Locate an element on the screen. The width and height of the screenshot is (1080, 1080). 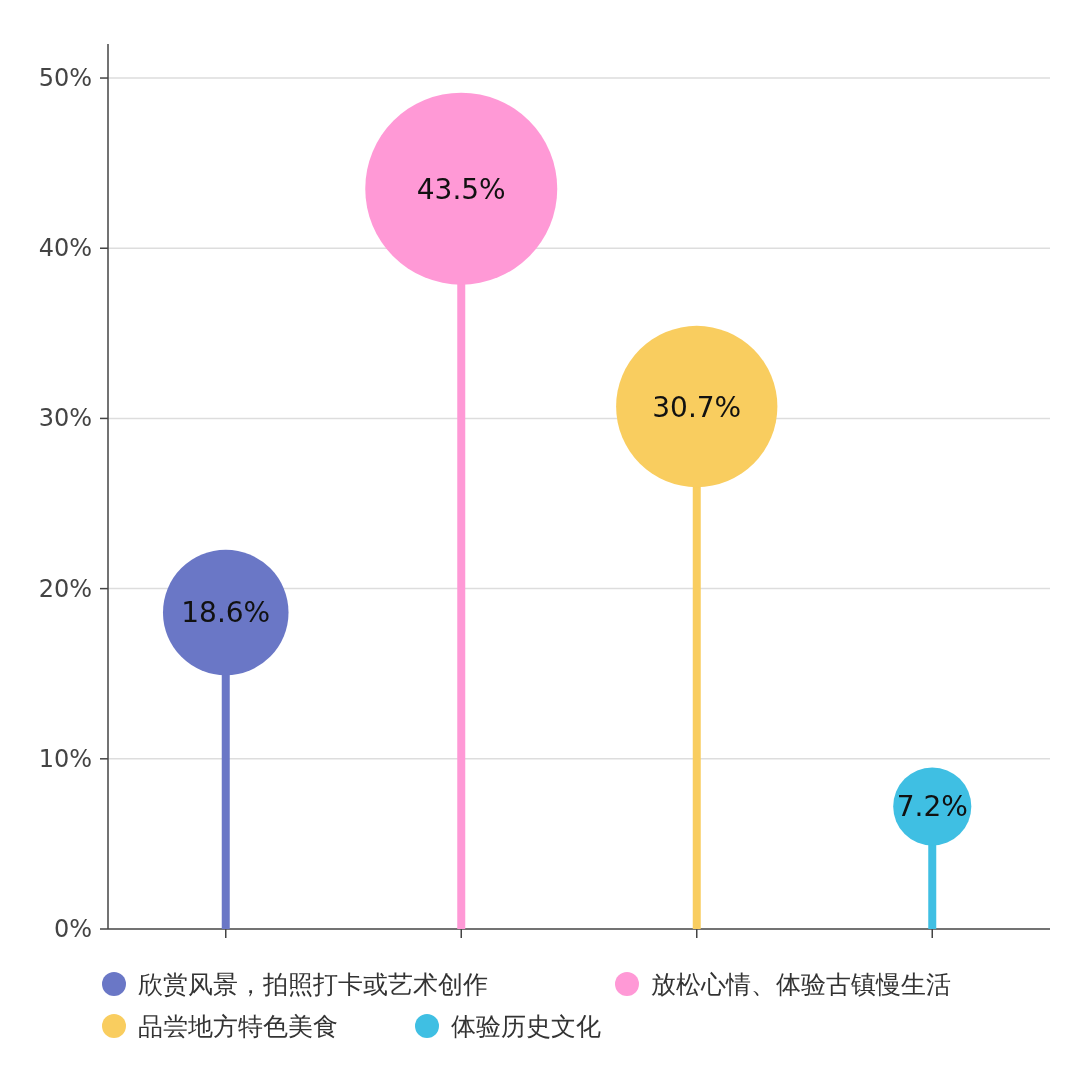
y-tick-label: 10% is located at coordinates (65, 758).